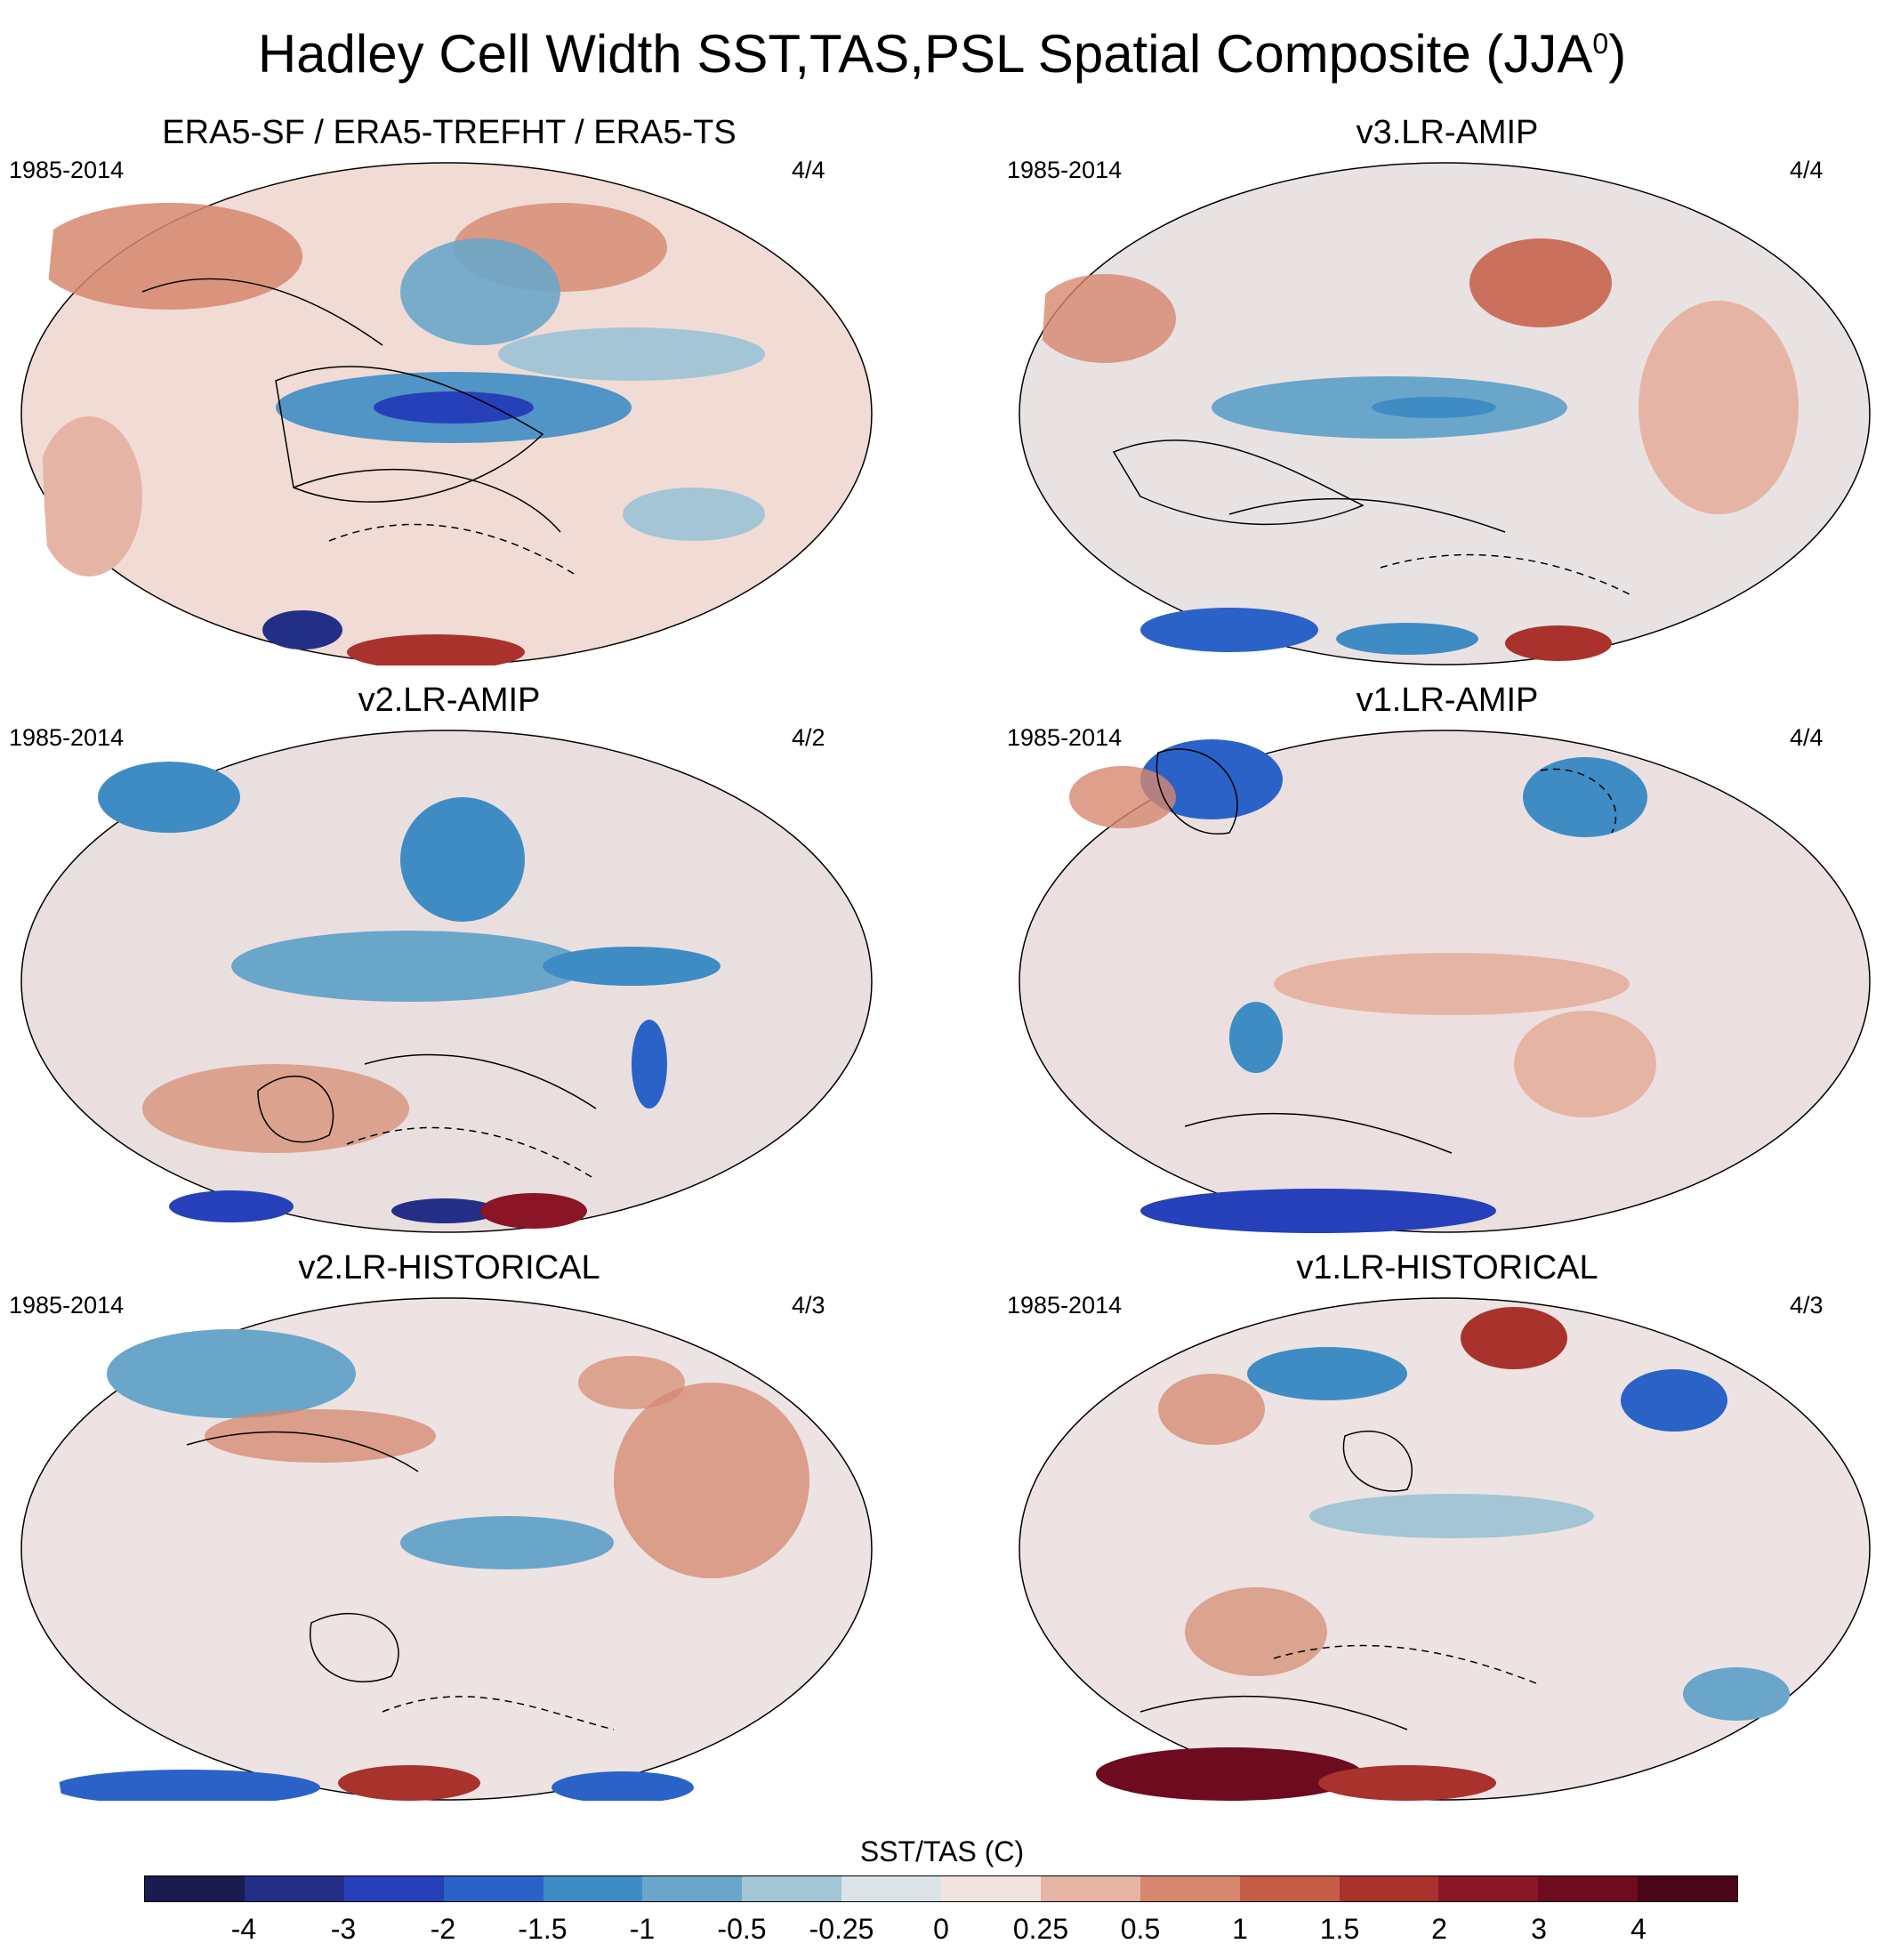 Image resolution: width=1884 pixels, height=1960 pixels. What do you see at coordinates (1240, 1929) in the screenshot?
I see `colorbar-tick-label: 1` at bounding box center [1240, 1929].